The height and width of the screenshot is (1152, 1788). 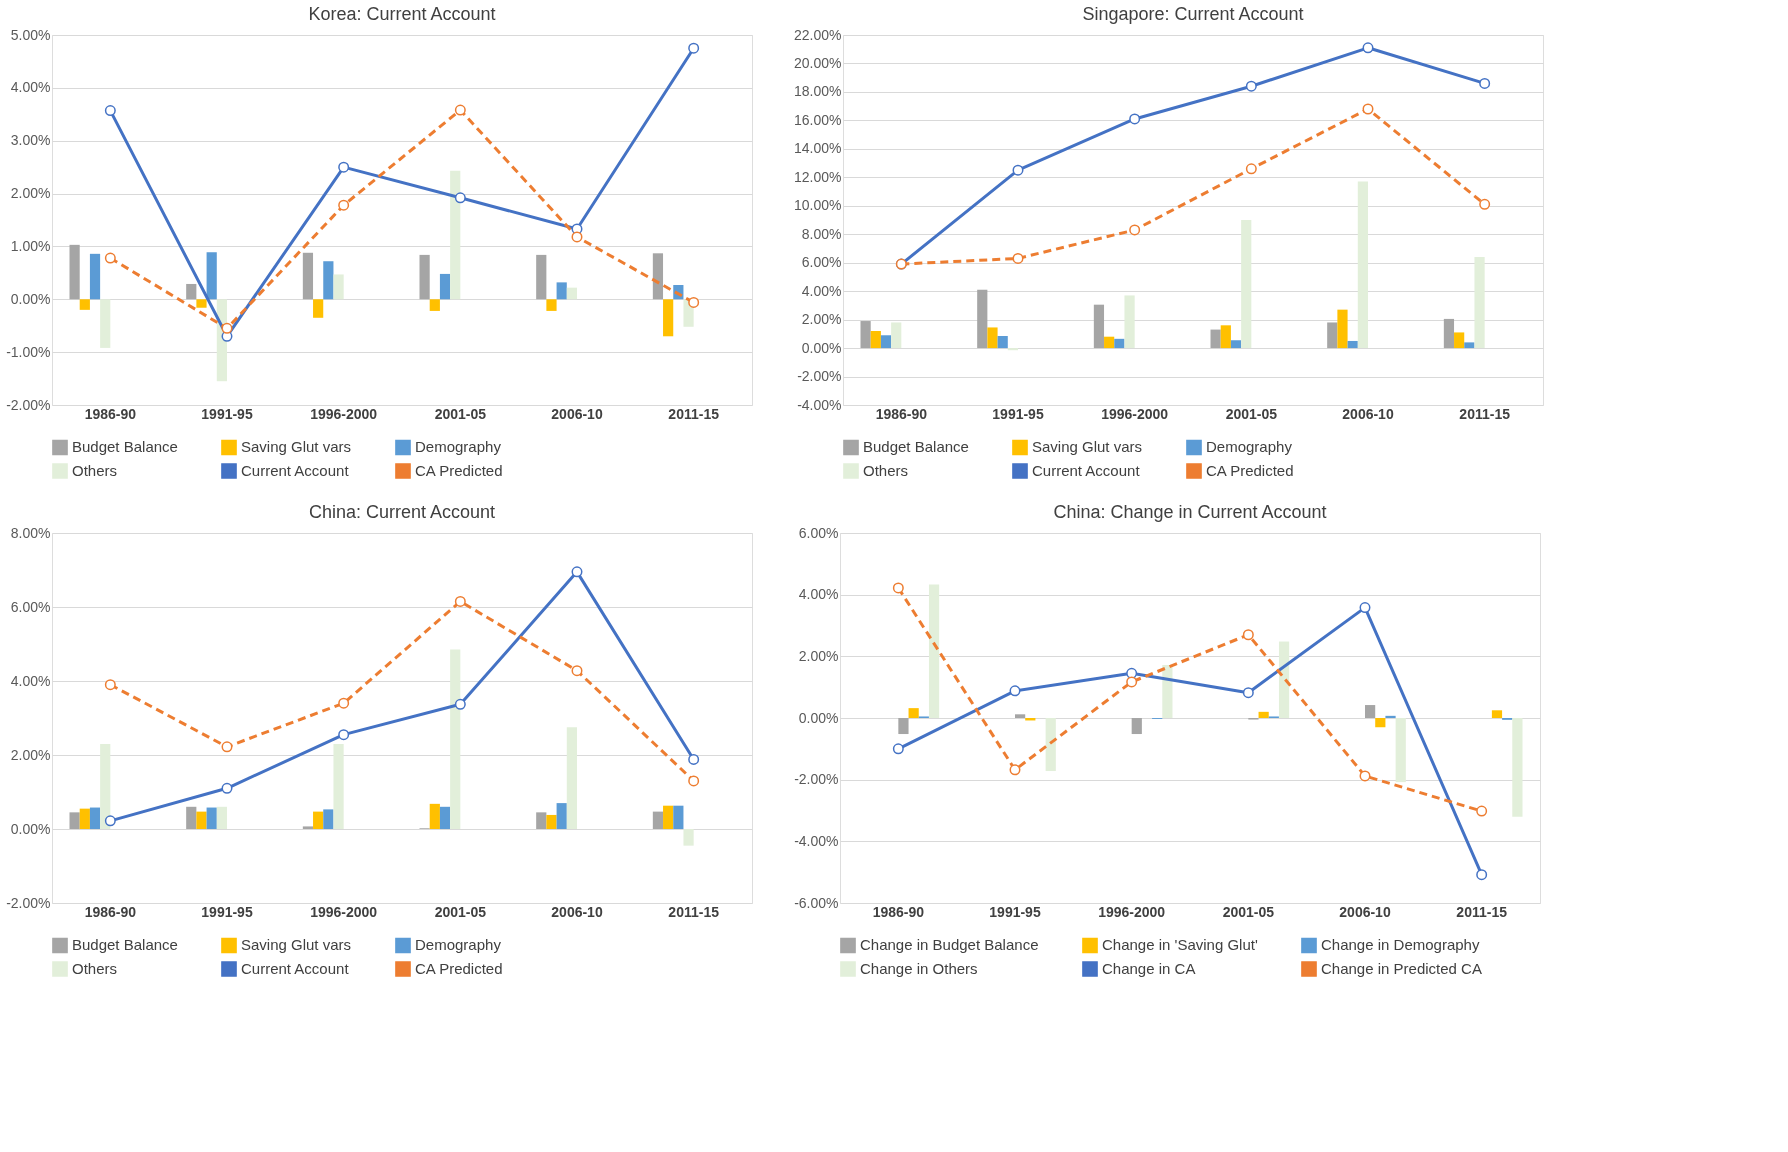 What do you see at coordinates (1180, 945) in the screenshot?
I see `legend-label: Change in 'Saving Glut'` at bounding box center [1180, 945].